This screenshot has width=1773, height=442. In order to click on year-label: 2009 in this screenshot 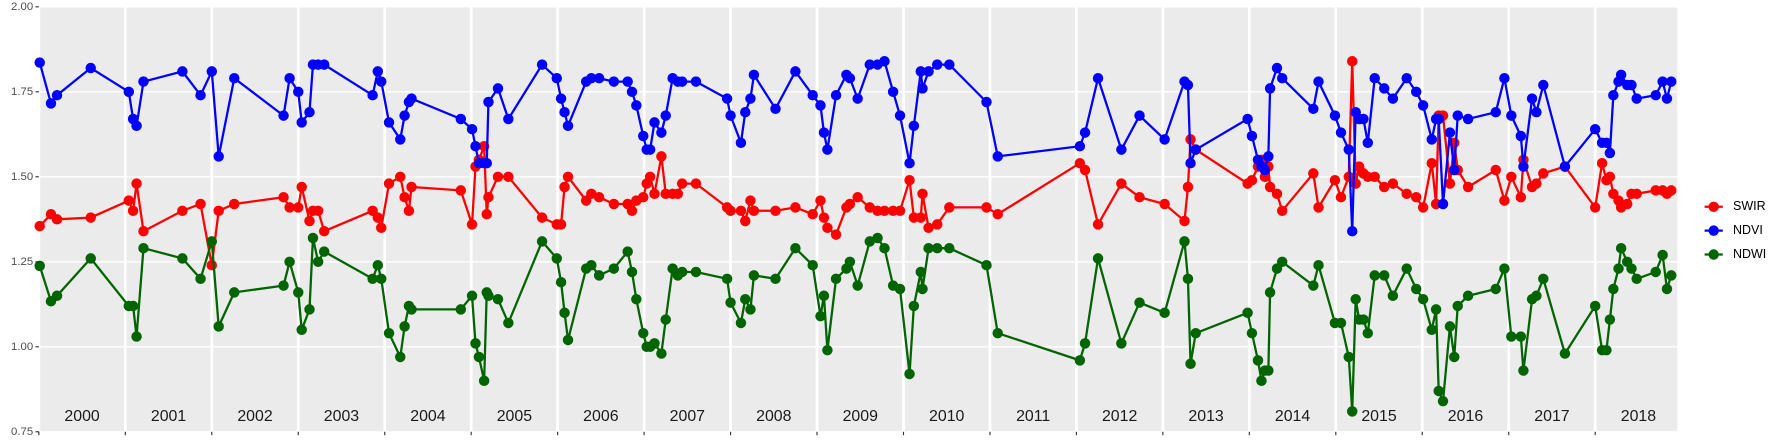, I will do `click(861, 416)`.